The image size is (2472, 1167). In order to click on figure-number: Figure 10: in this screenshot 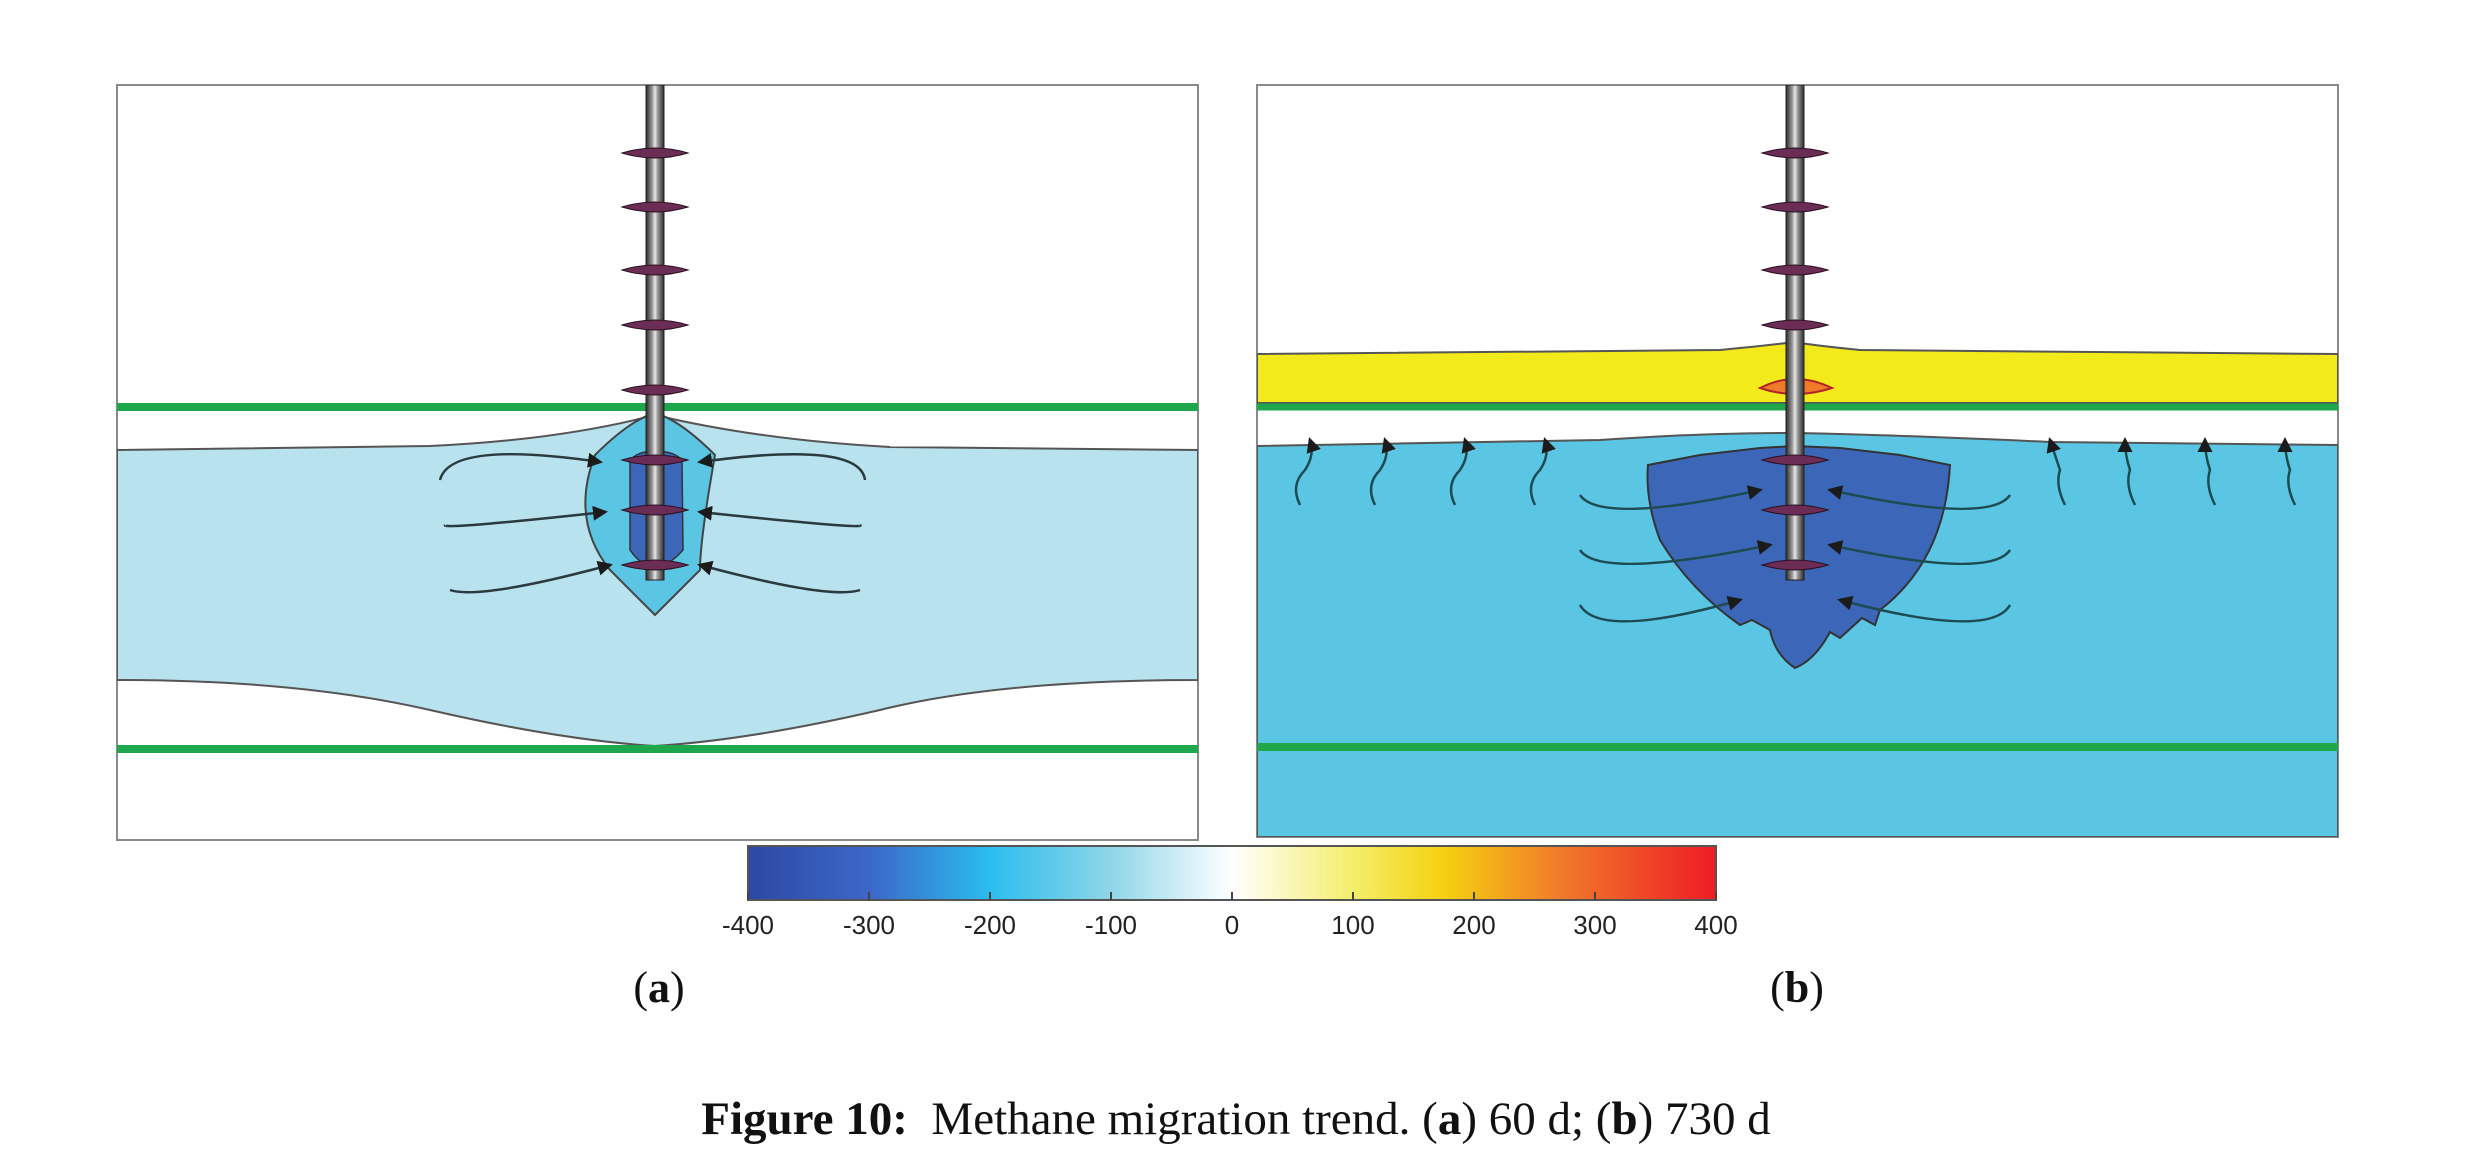, I will do `click(804, 1119)`.